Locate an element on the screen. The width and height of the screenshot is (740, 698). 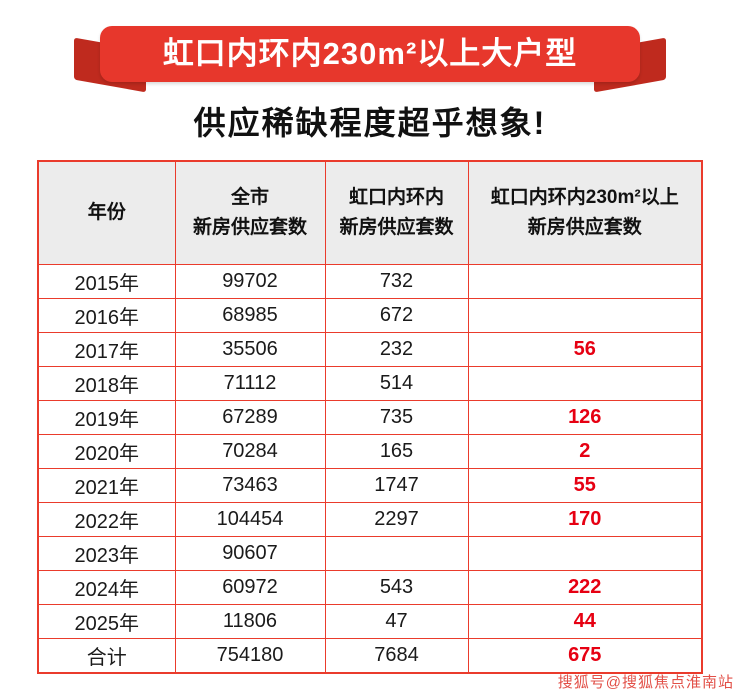
table-row: 2022年 104454 2297 170 is located at coordinates (370, 519).